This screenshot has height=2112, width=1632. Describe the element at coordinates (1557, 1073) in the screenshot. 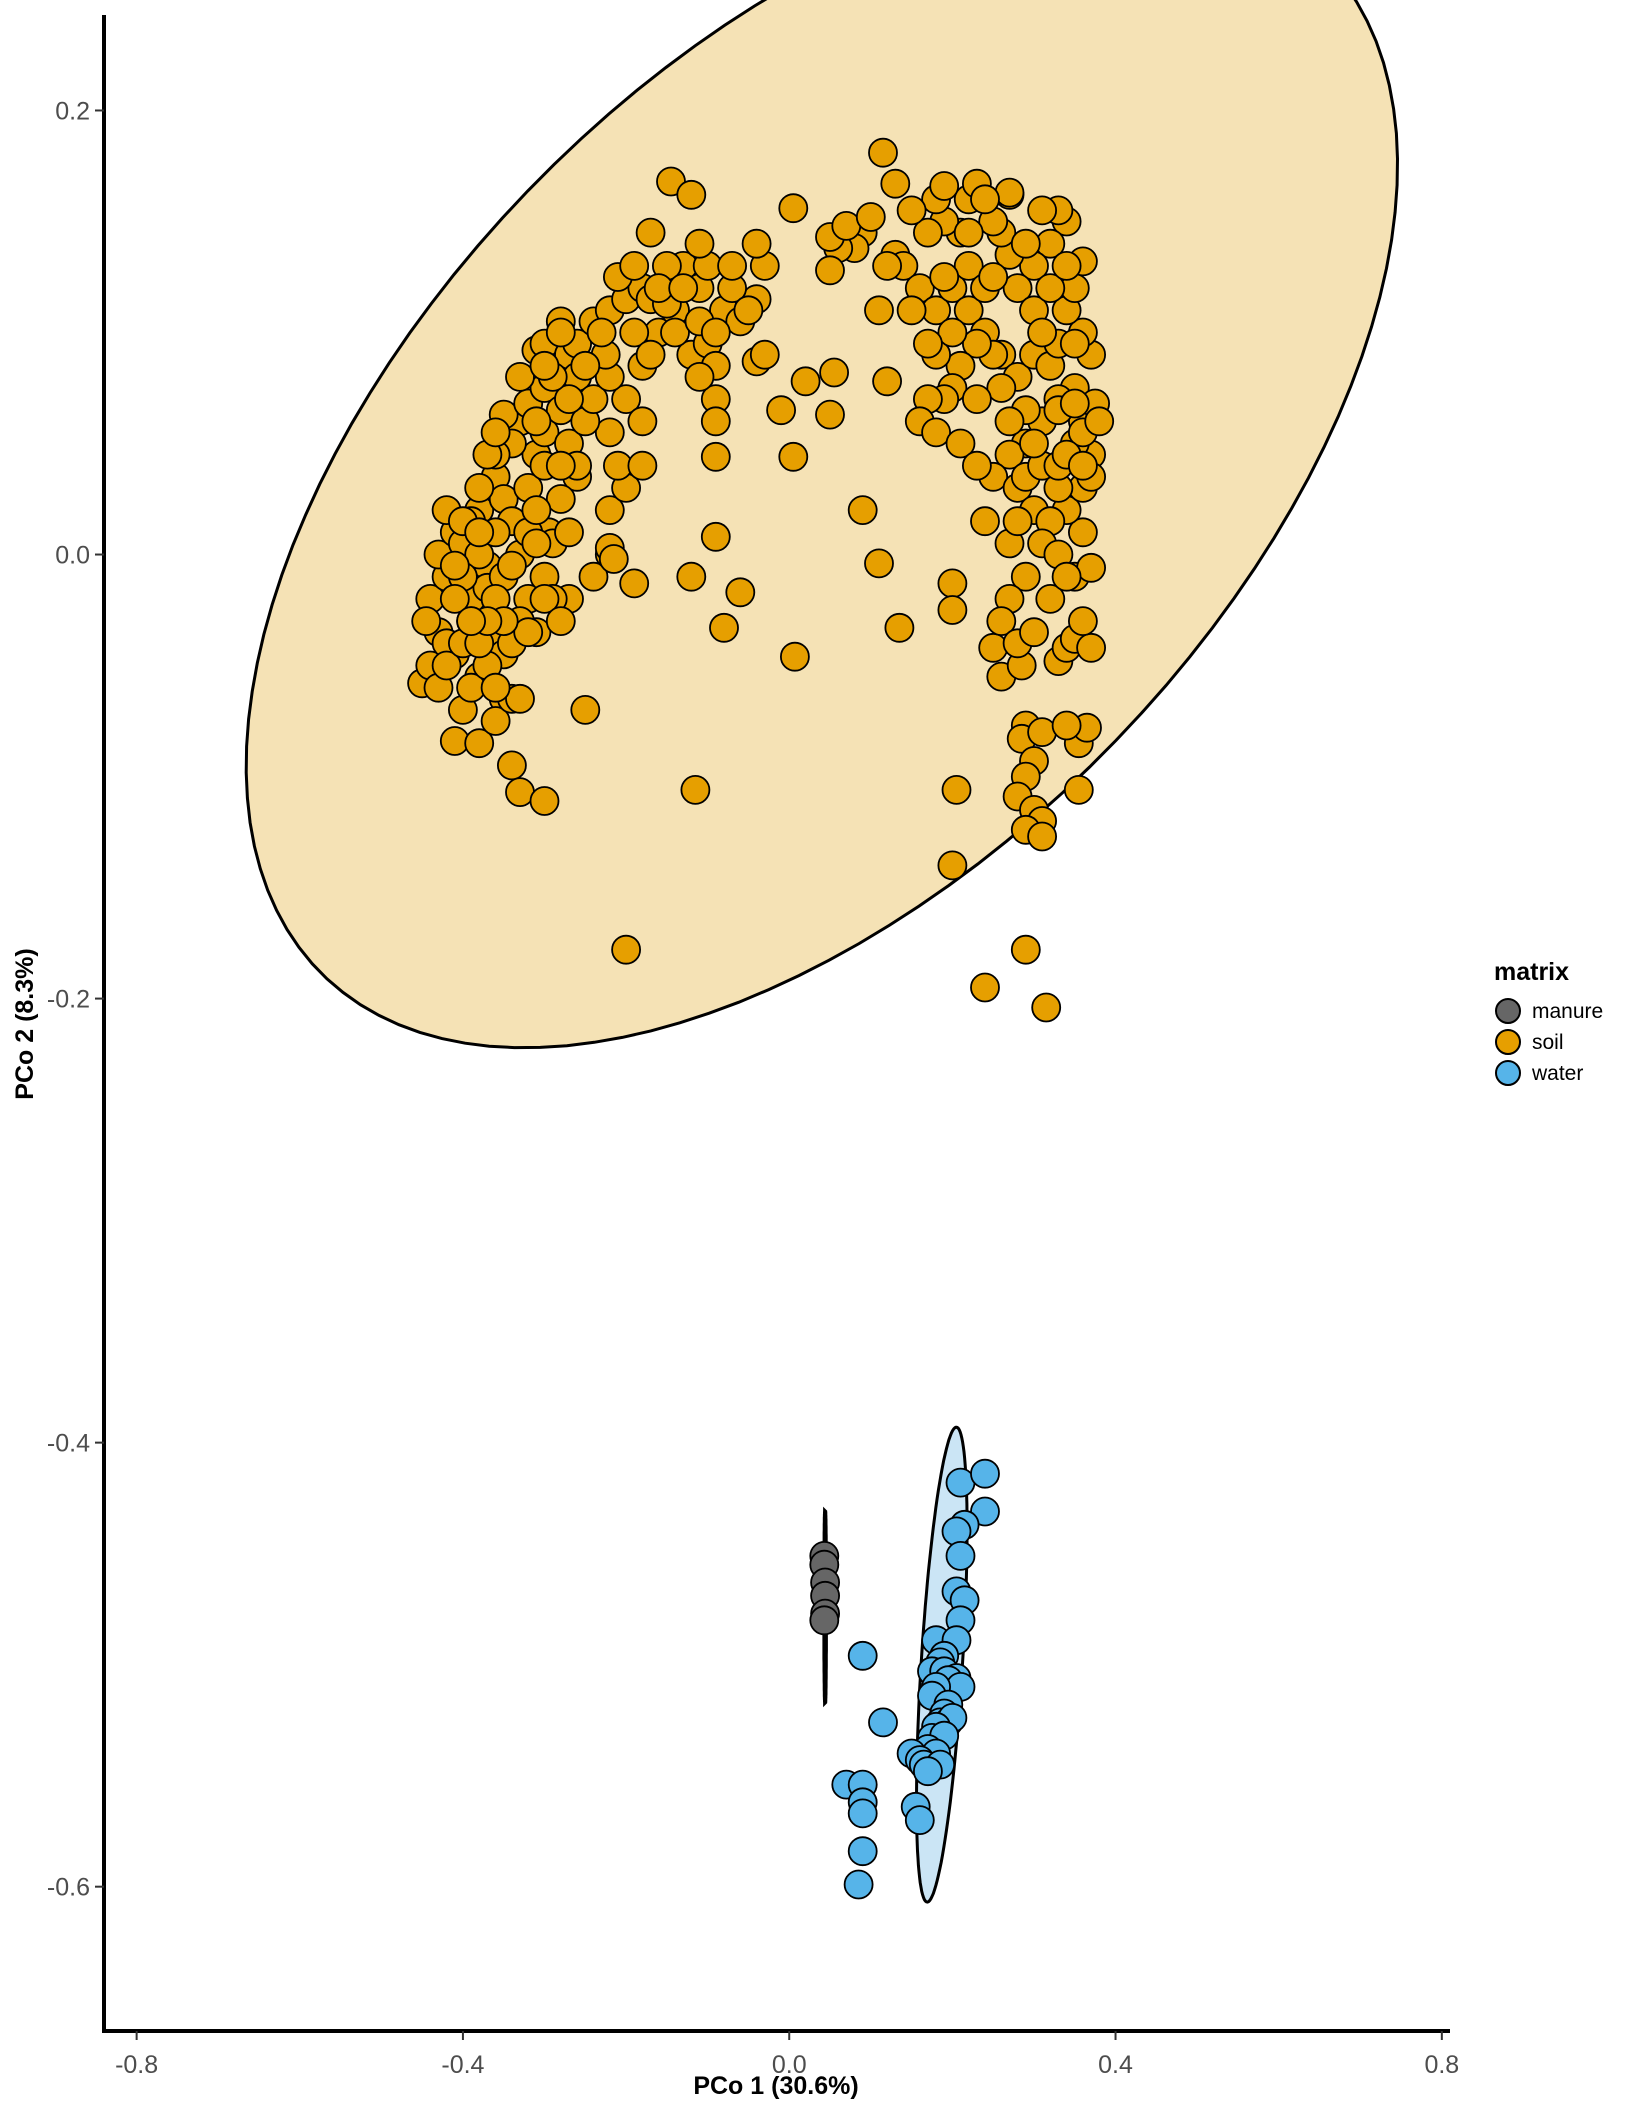

I see `legend-label-water: water` at that location.